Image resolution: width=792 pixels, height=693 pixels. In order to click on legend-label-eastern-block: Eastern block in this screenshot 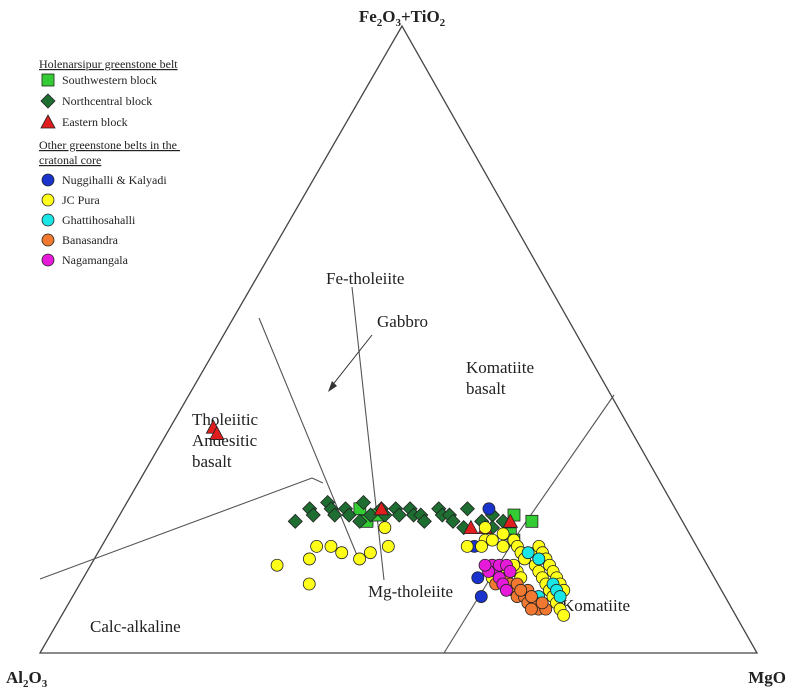, I will do `click(95, 122)`.